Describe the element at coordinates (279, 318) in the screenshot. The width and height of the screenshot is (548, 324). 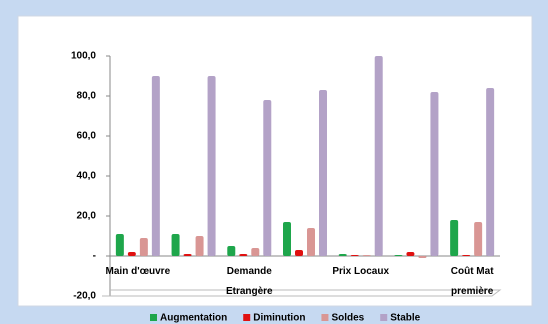
I see `legend-label: Diminution` at that location.